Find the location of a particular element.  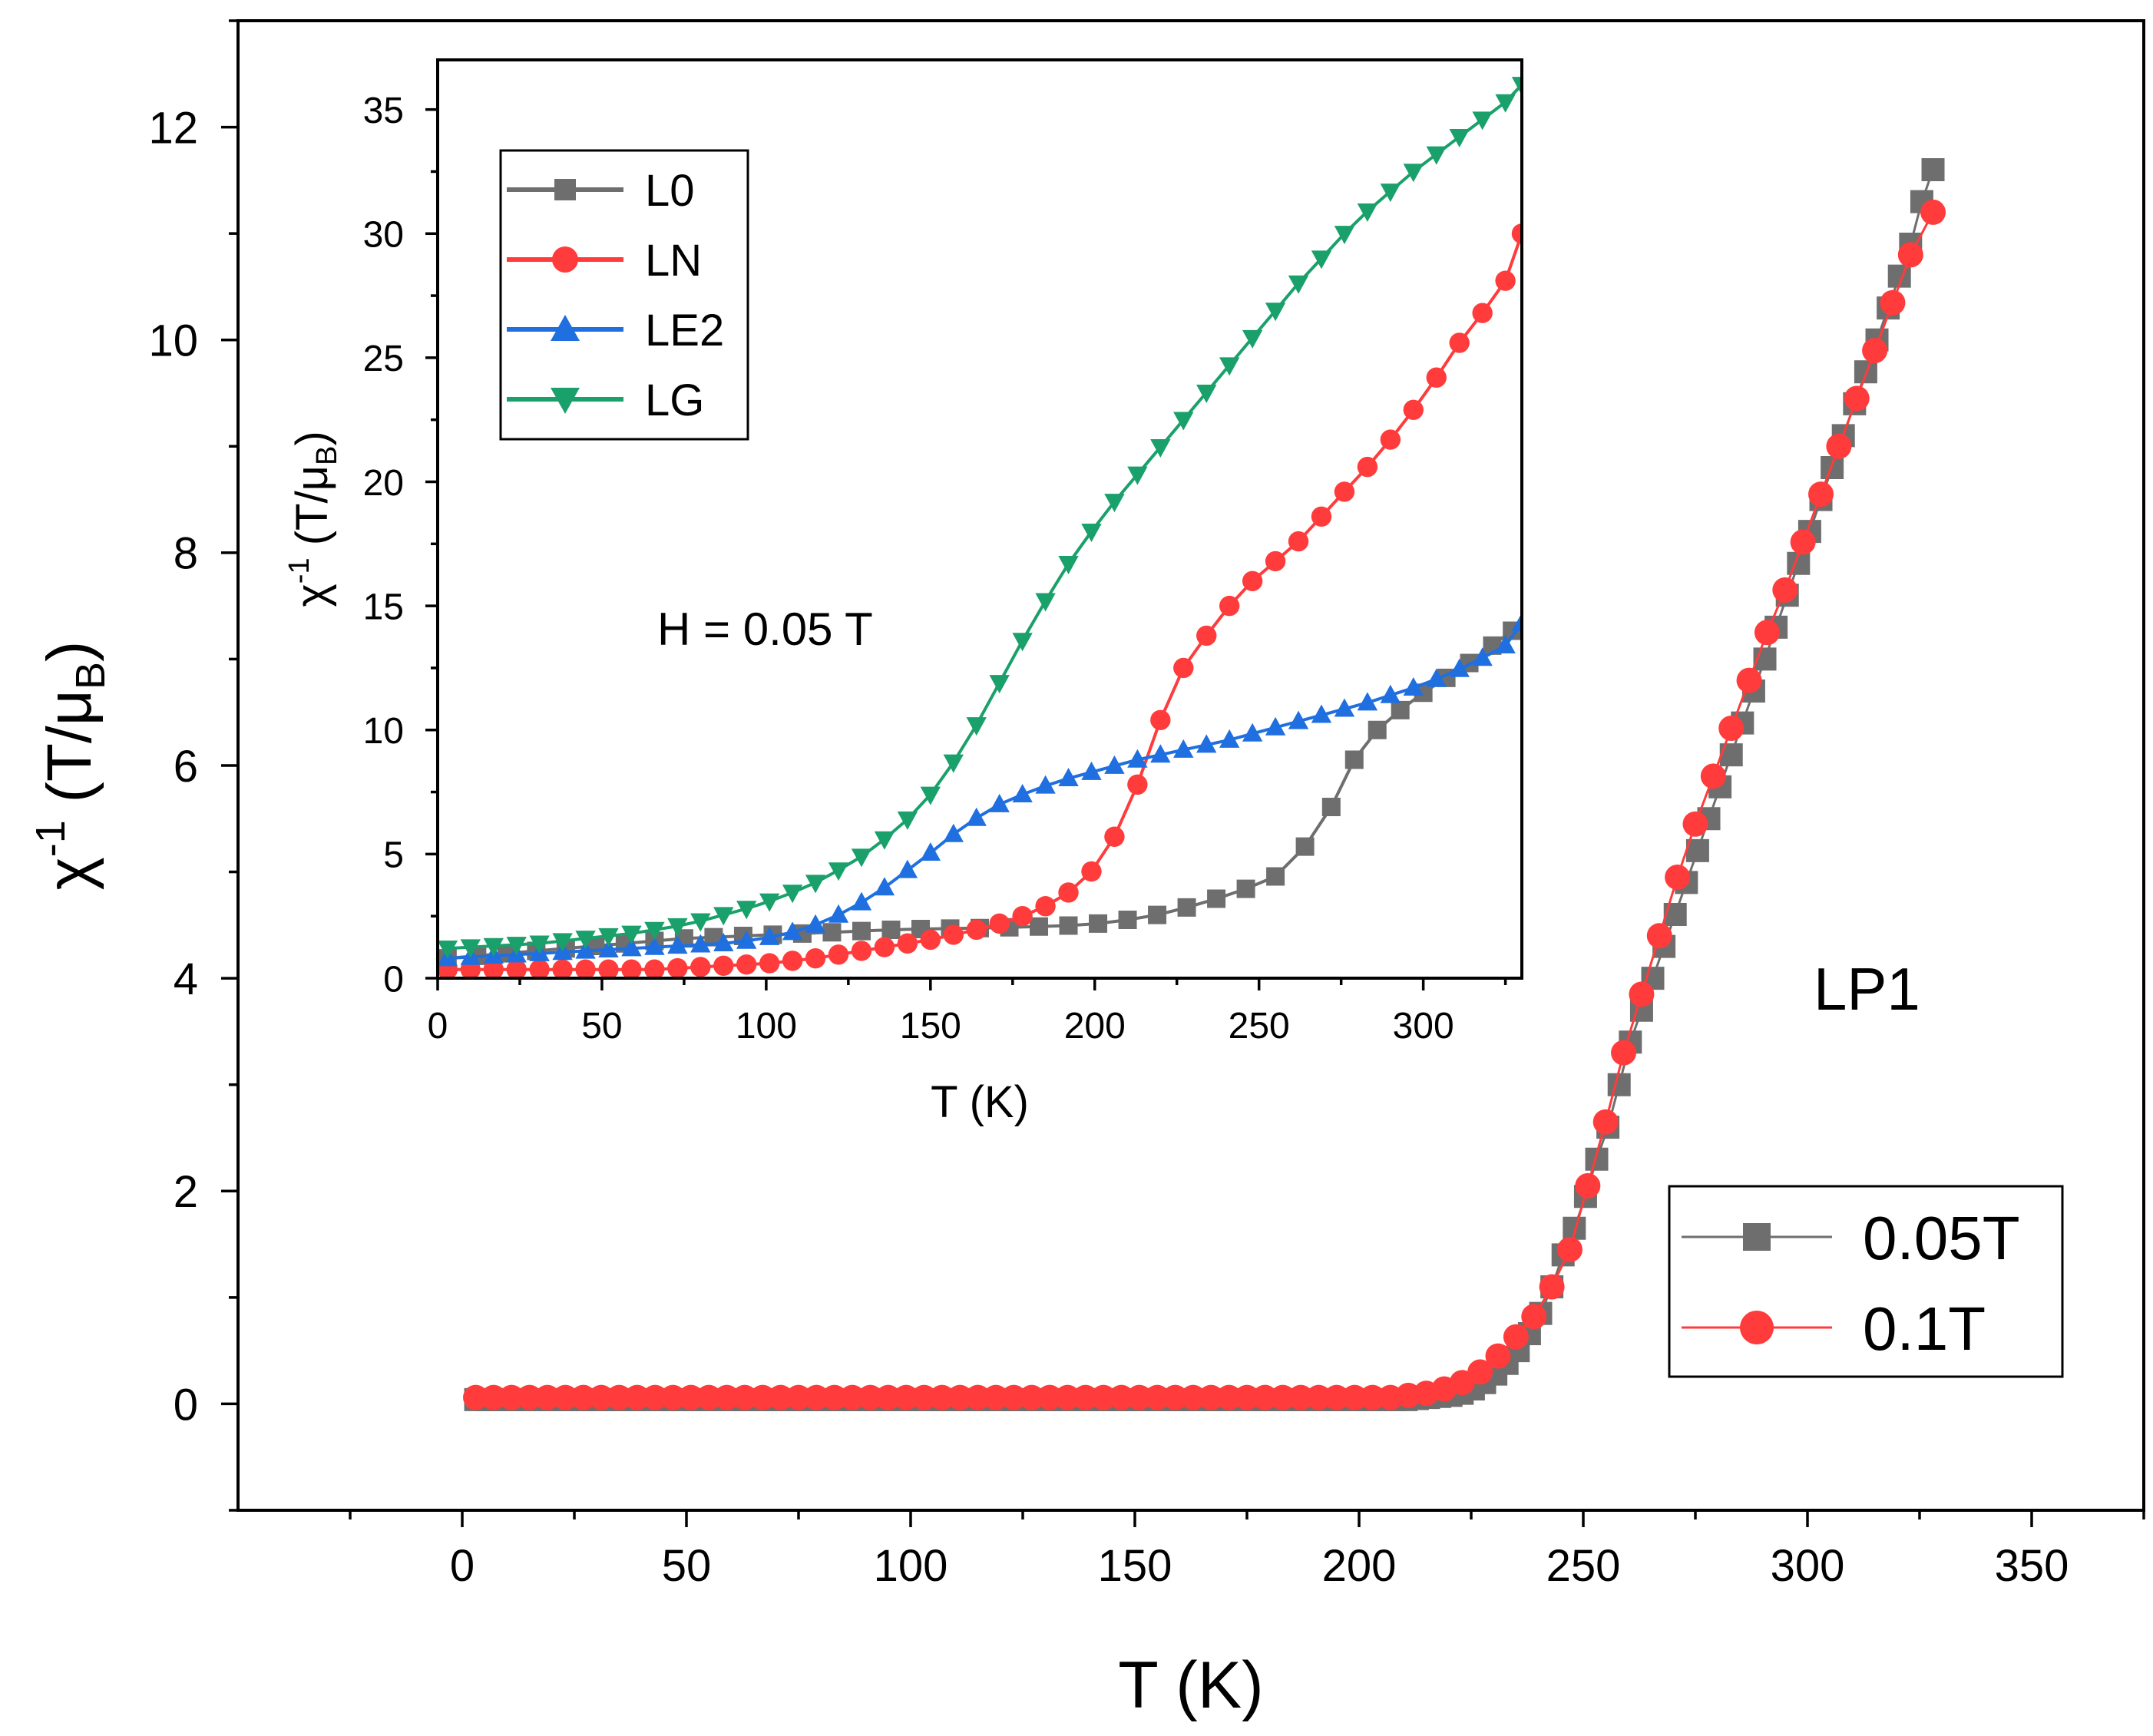

inset-legend-item-2: LN is located at coordinates (604, 261).